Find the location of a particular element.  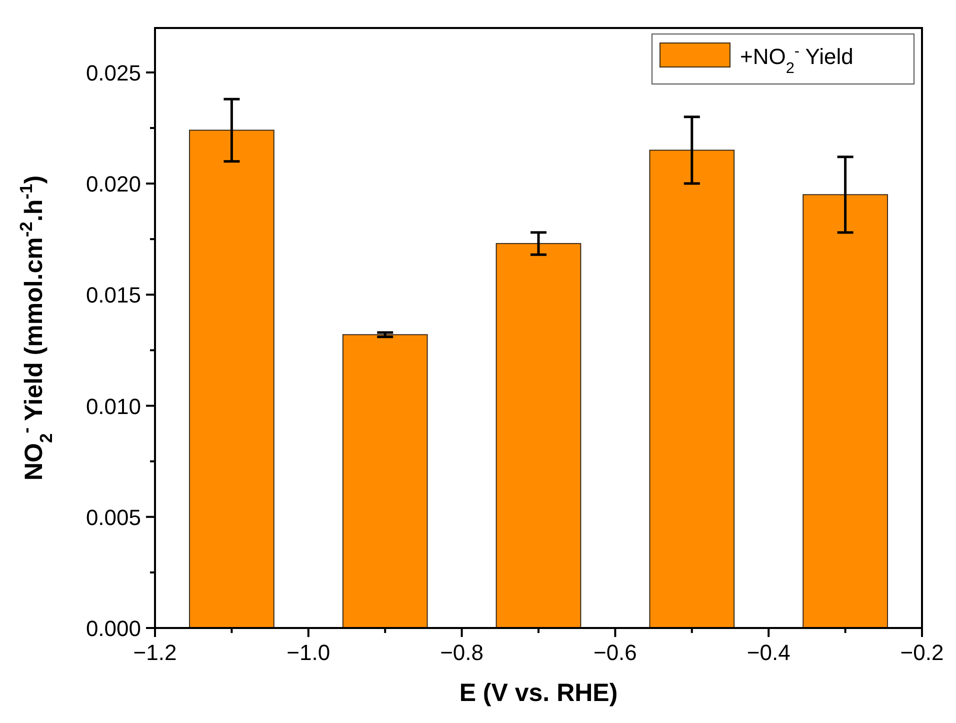

x-tick-label: −1.2 is located at coordinates (155, 652).